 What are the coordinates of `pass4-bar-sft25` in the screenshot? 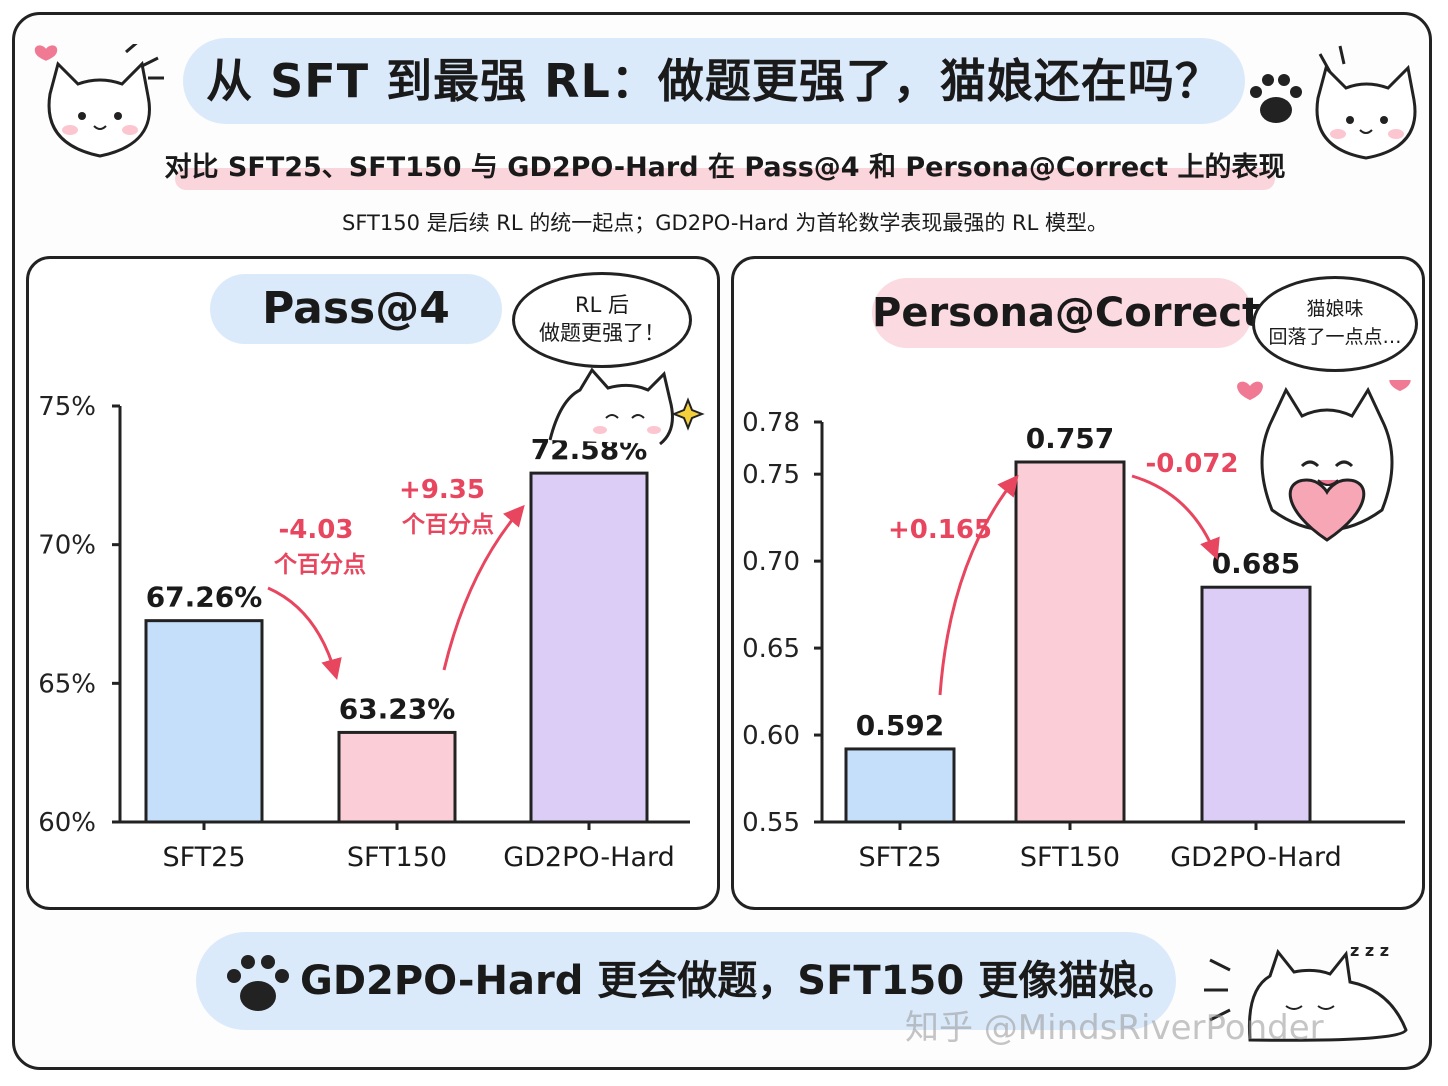 It's located at (204, 721).